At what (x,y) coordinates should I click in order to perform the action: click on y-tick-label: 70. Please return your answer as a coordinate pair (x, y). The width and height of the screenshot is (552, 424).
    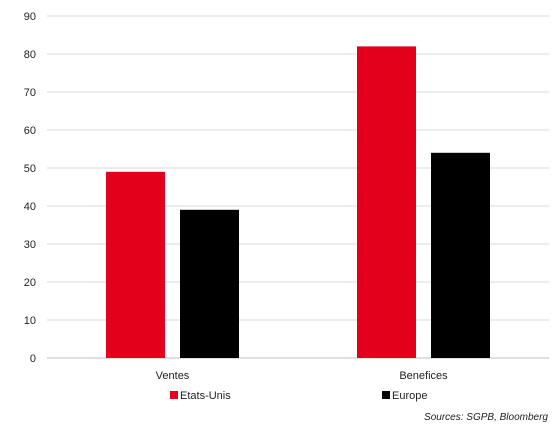
    Looking at the image, I should click on (30, 93).